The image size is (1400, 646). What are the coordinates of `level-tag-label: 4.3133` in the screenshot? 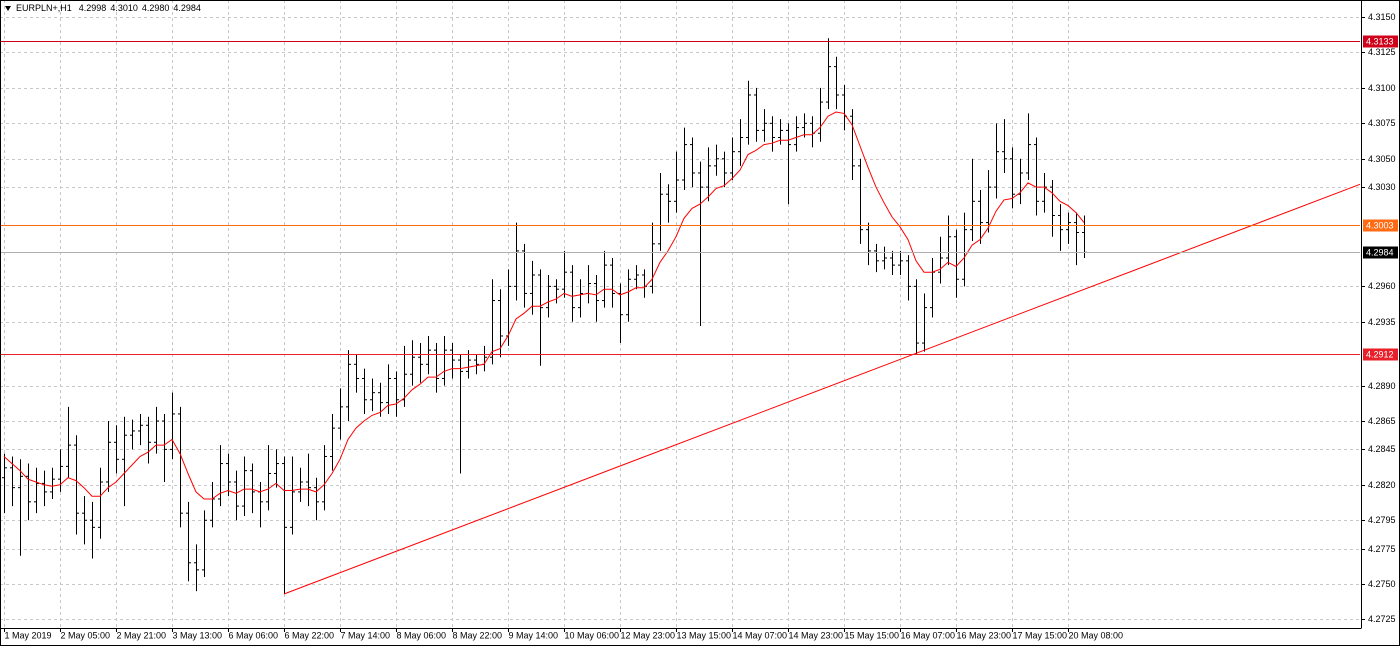 It's located at (1380, 41).